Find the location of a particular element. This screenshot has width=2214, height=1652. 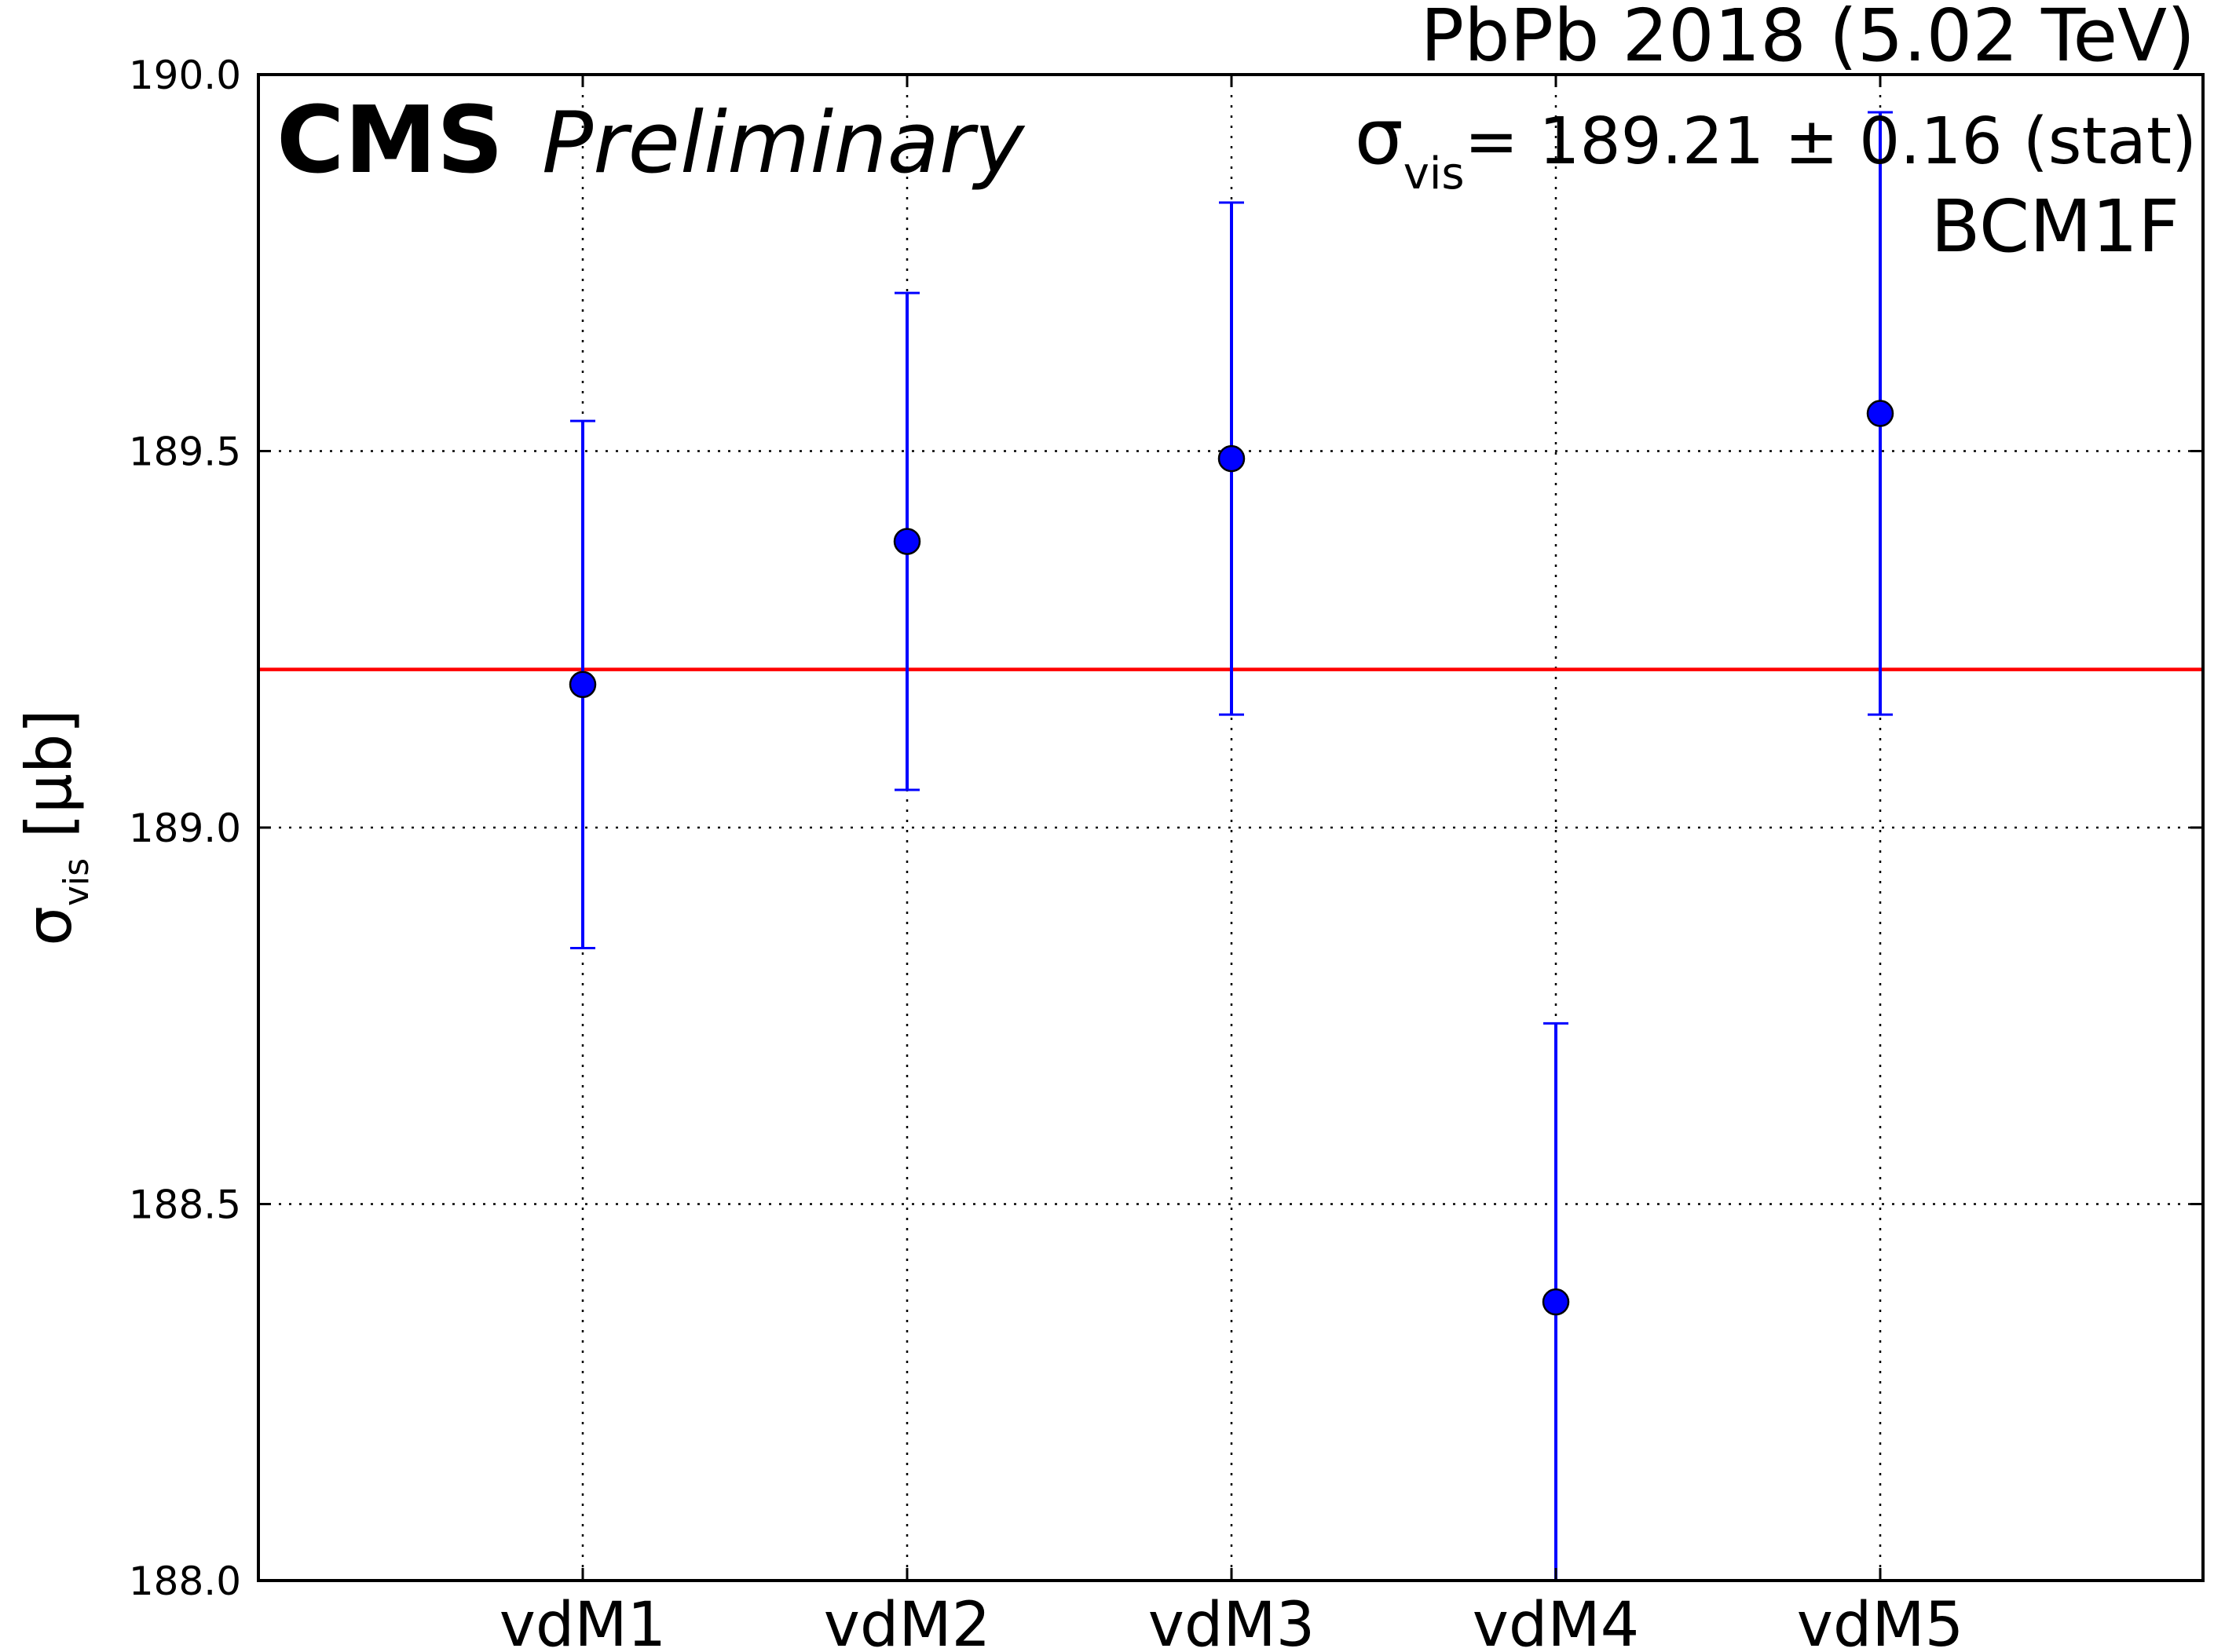

y-tick-label: 190.0 is located at coordinates (185, 75).